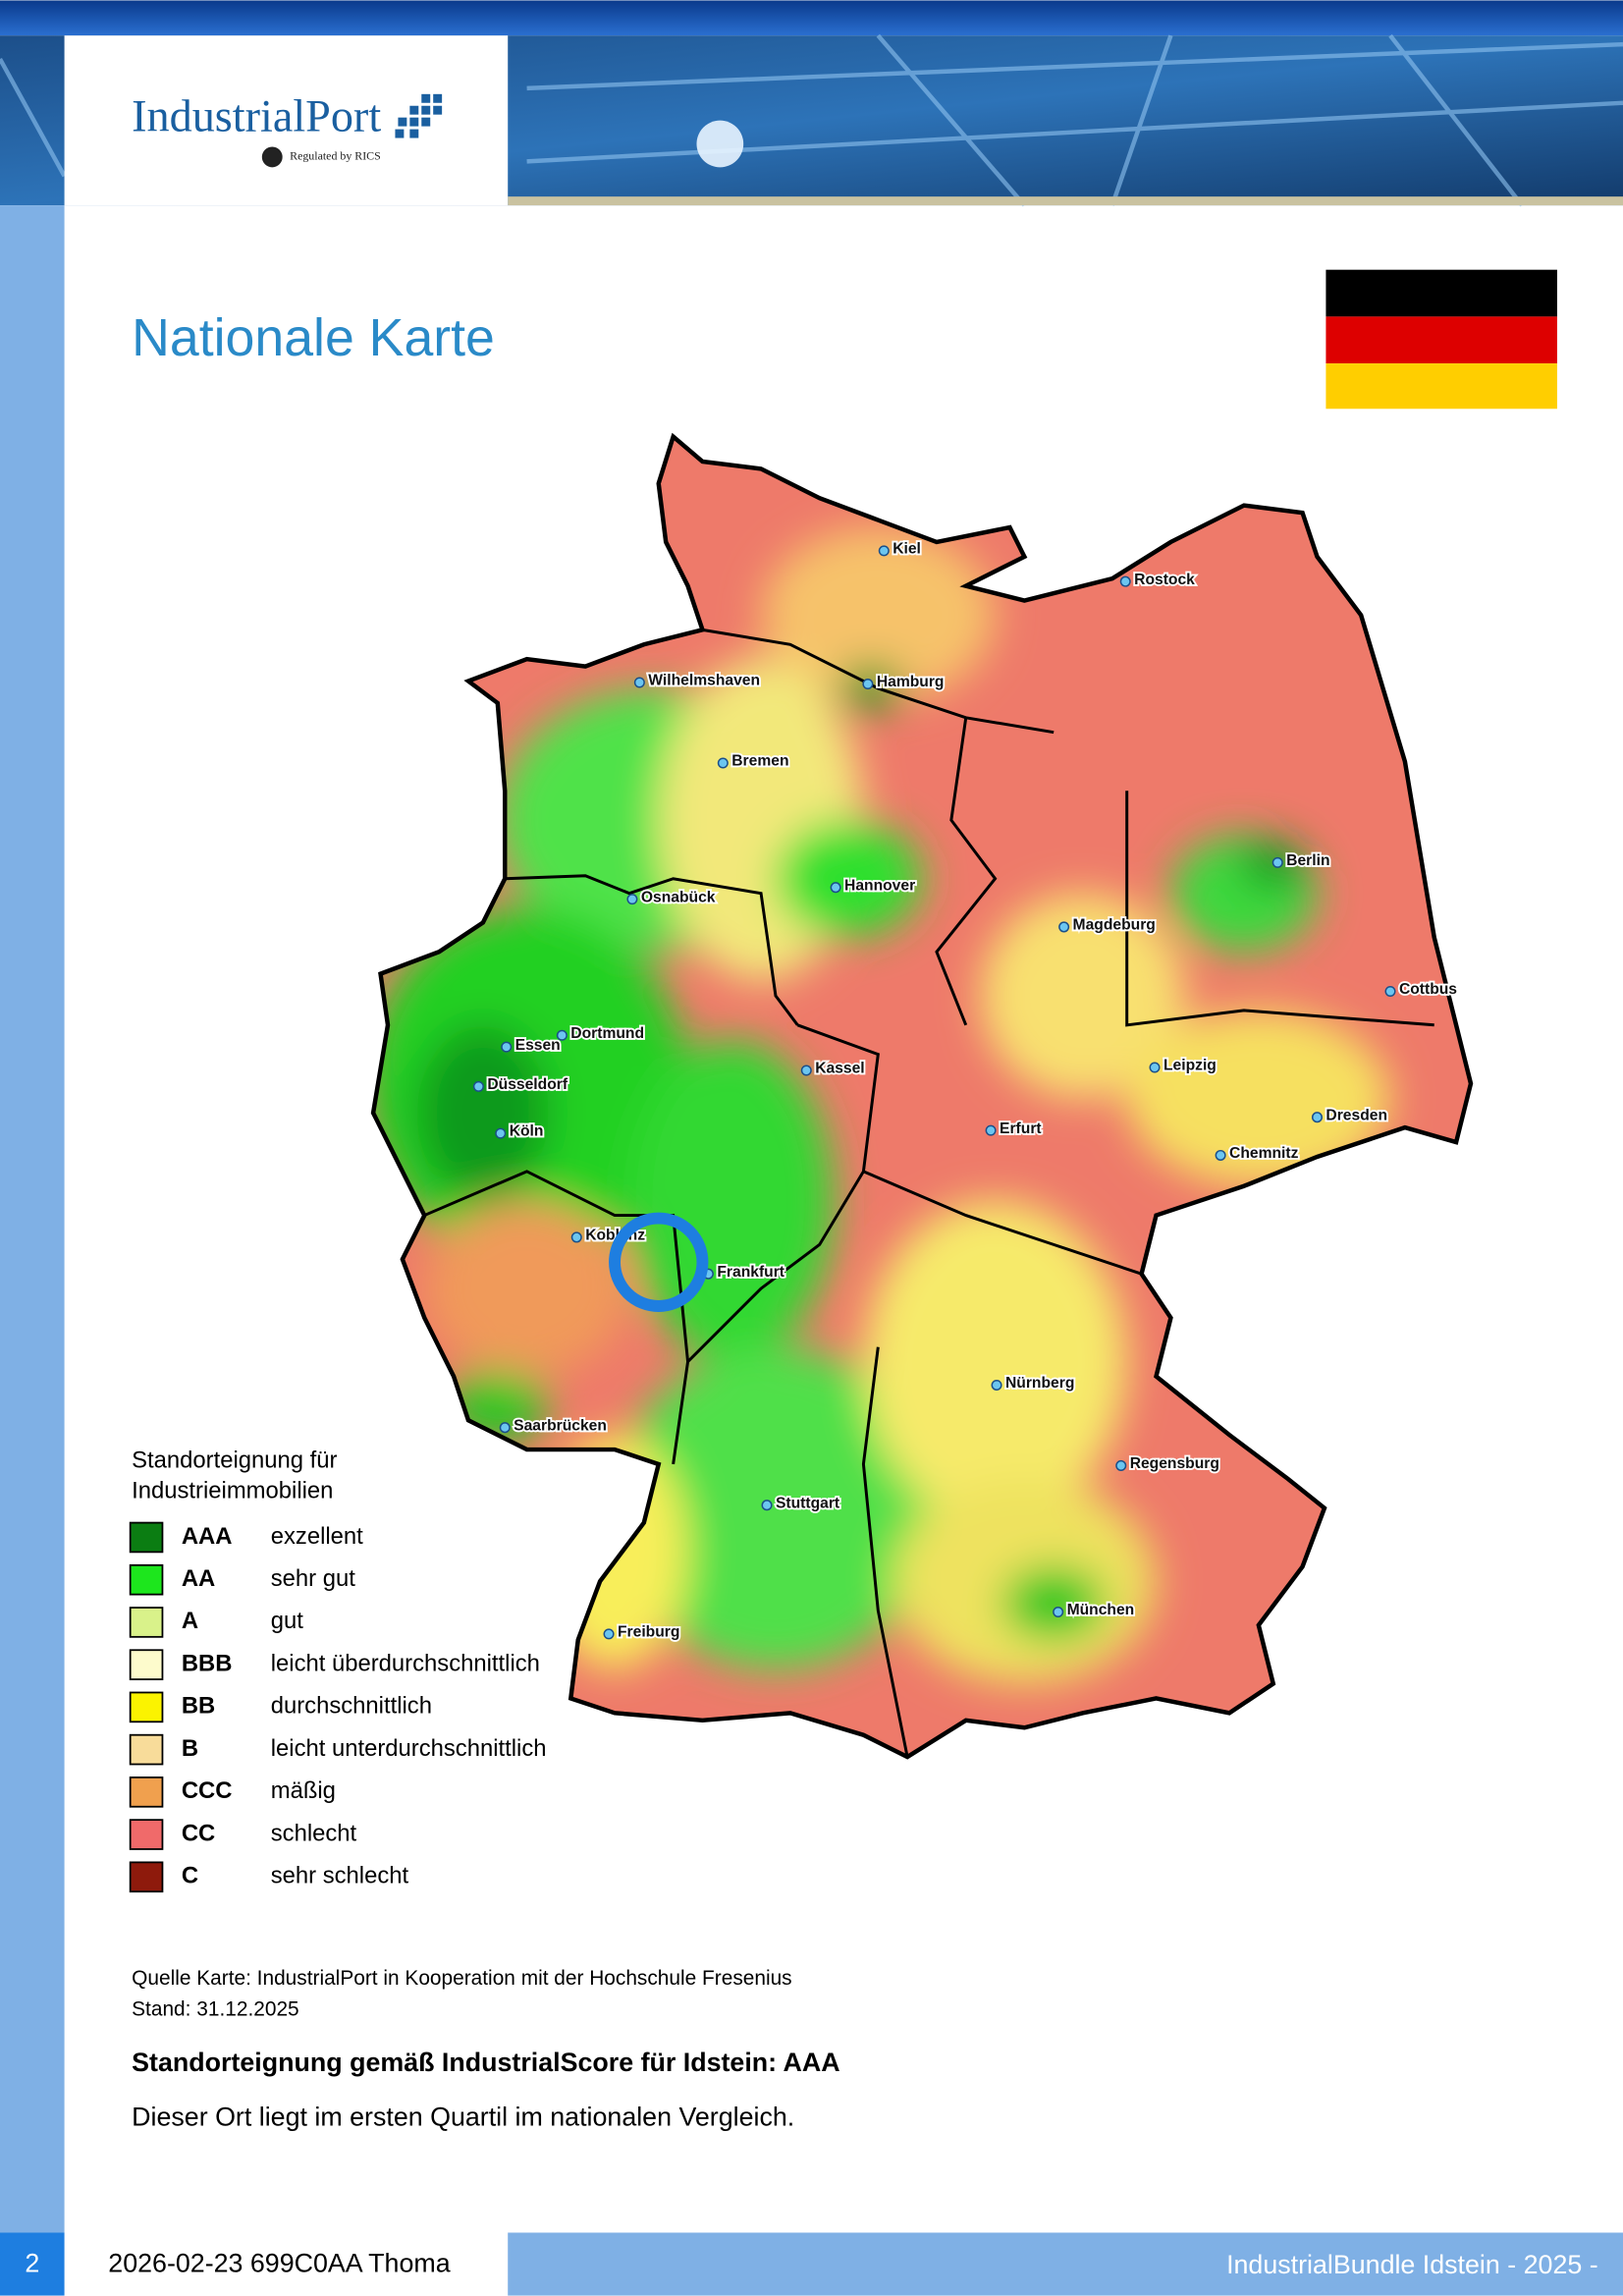  I want to click on logo-box, so click(286, 120).